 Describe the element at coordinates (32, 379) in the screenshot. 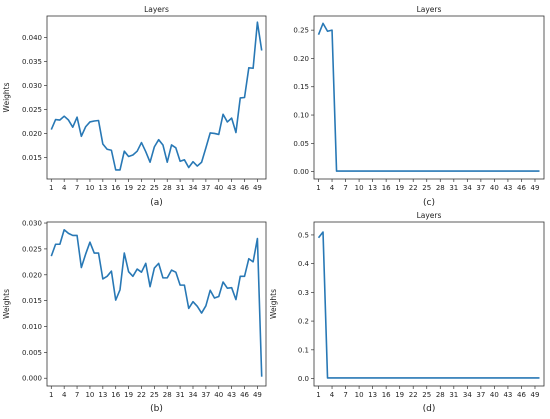

I see `y-tick-label: 0.000` at that location.